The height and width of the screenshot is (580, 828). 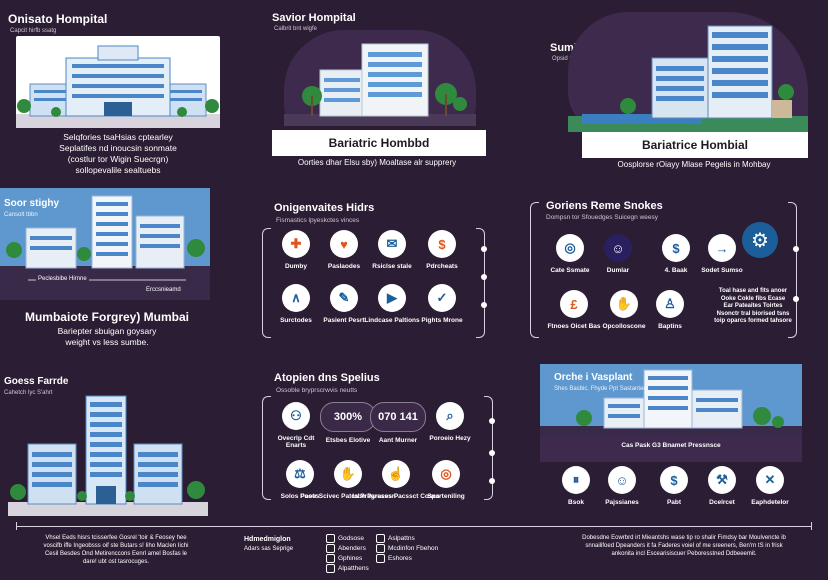 I want to click on icon-tile: ♥ Paslaodes, so click(x=344, y=250).